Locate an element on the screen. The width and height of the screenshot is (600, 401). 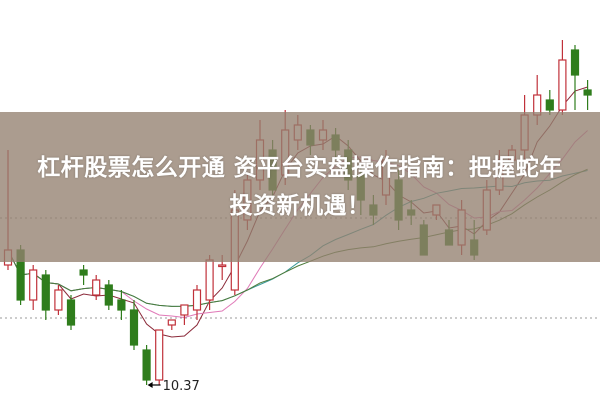
low-price-annotation: 10.37 is located at coordinates (173, 386).